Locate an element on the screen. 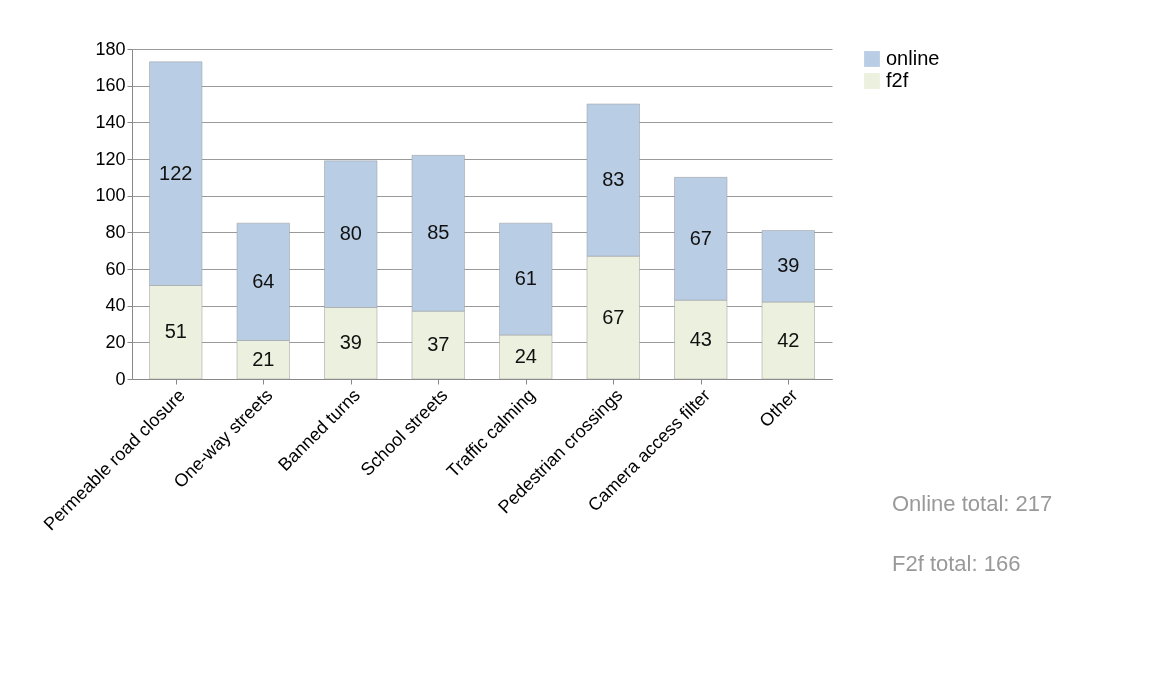  data-label: 42 is located at coordinates (788, 339).